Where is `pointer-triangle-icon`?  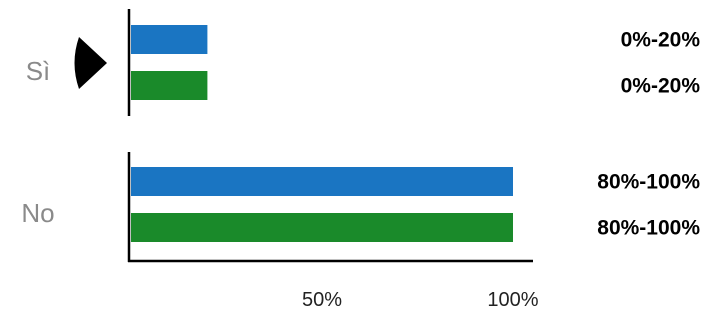 pointer-triangle-icon is located at coordinates (90, 63).